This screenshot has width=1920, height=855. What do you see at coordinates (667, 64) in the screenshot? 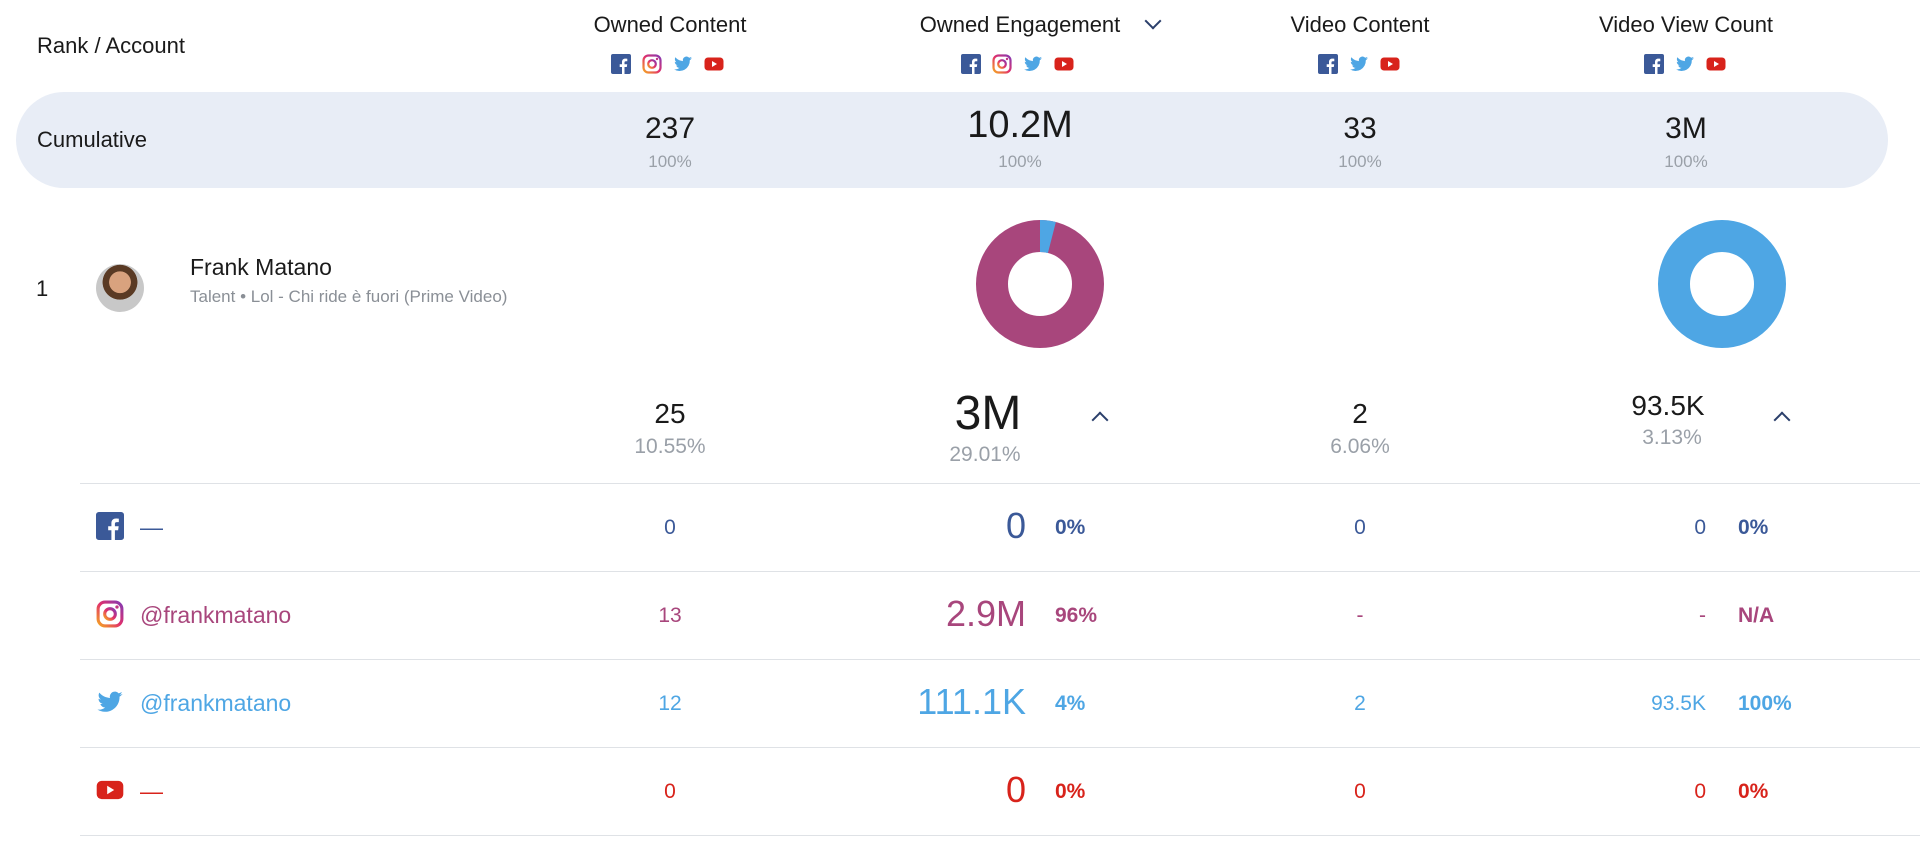
I see `owned-content-networks` at bounding box center [667, 64].